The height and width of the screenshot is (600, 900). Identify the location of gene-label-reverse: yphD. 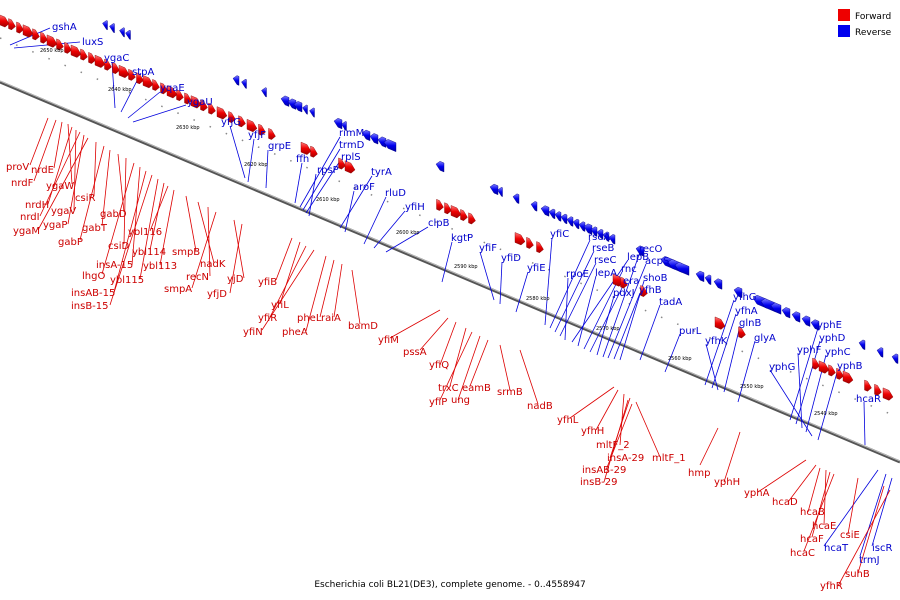
(832, 338).